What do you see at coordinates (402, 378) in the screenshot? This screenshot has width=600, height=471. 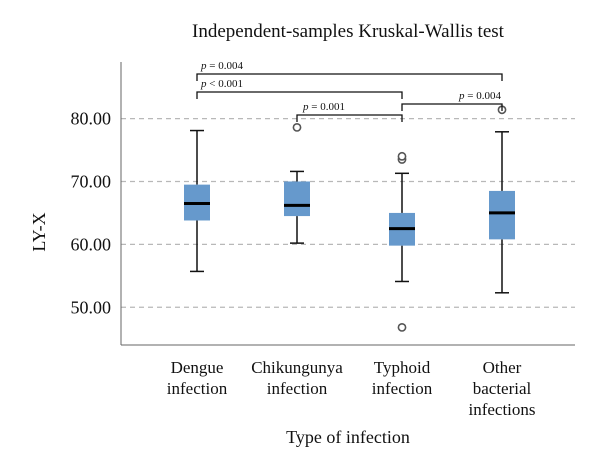 I see `x-tick-label: Typhoid infection` at bounding box center [402, 378].